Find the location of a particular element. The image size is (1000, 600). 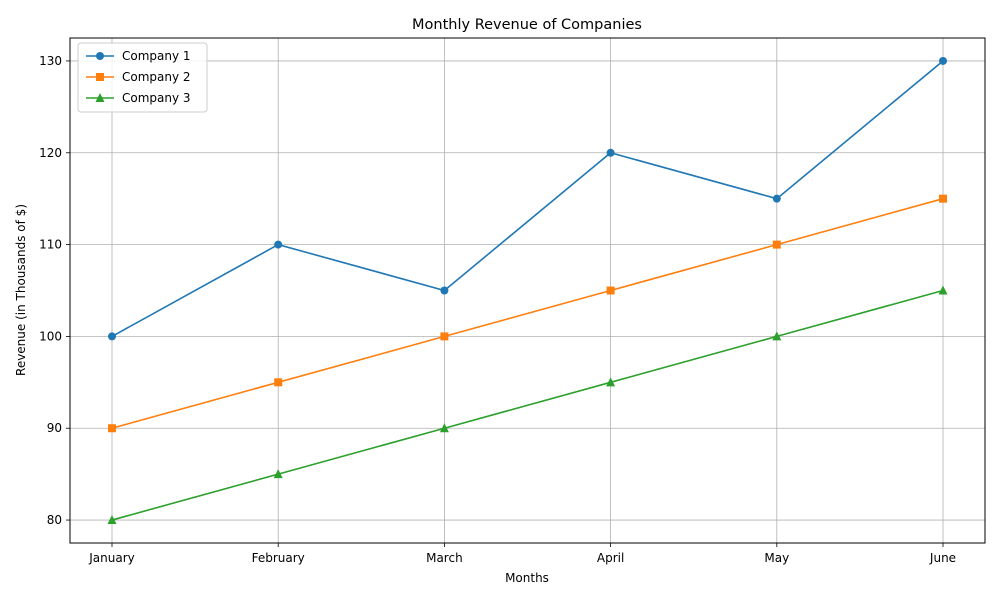

x-tick-label: April is located at coordinates (610, 558).